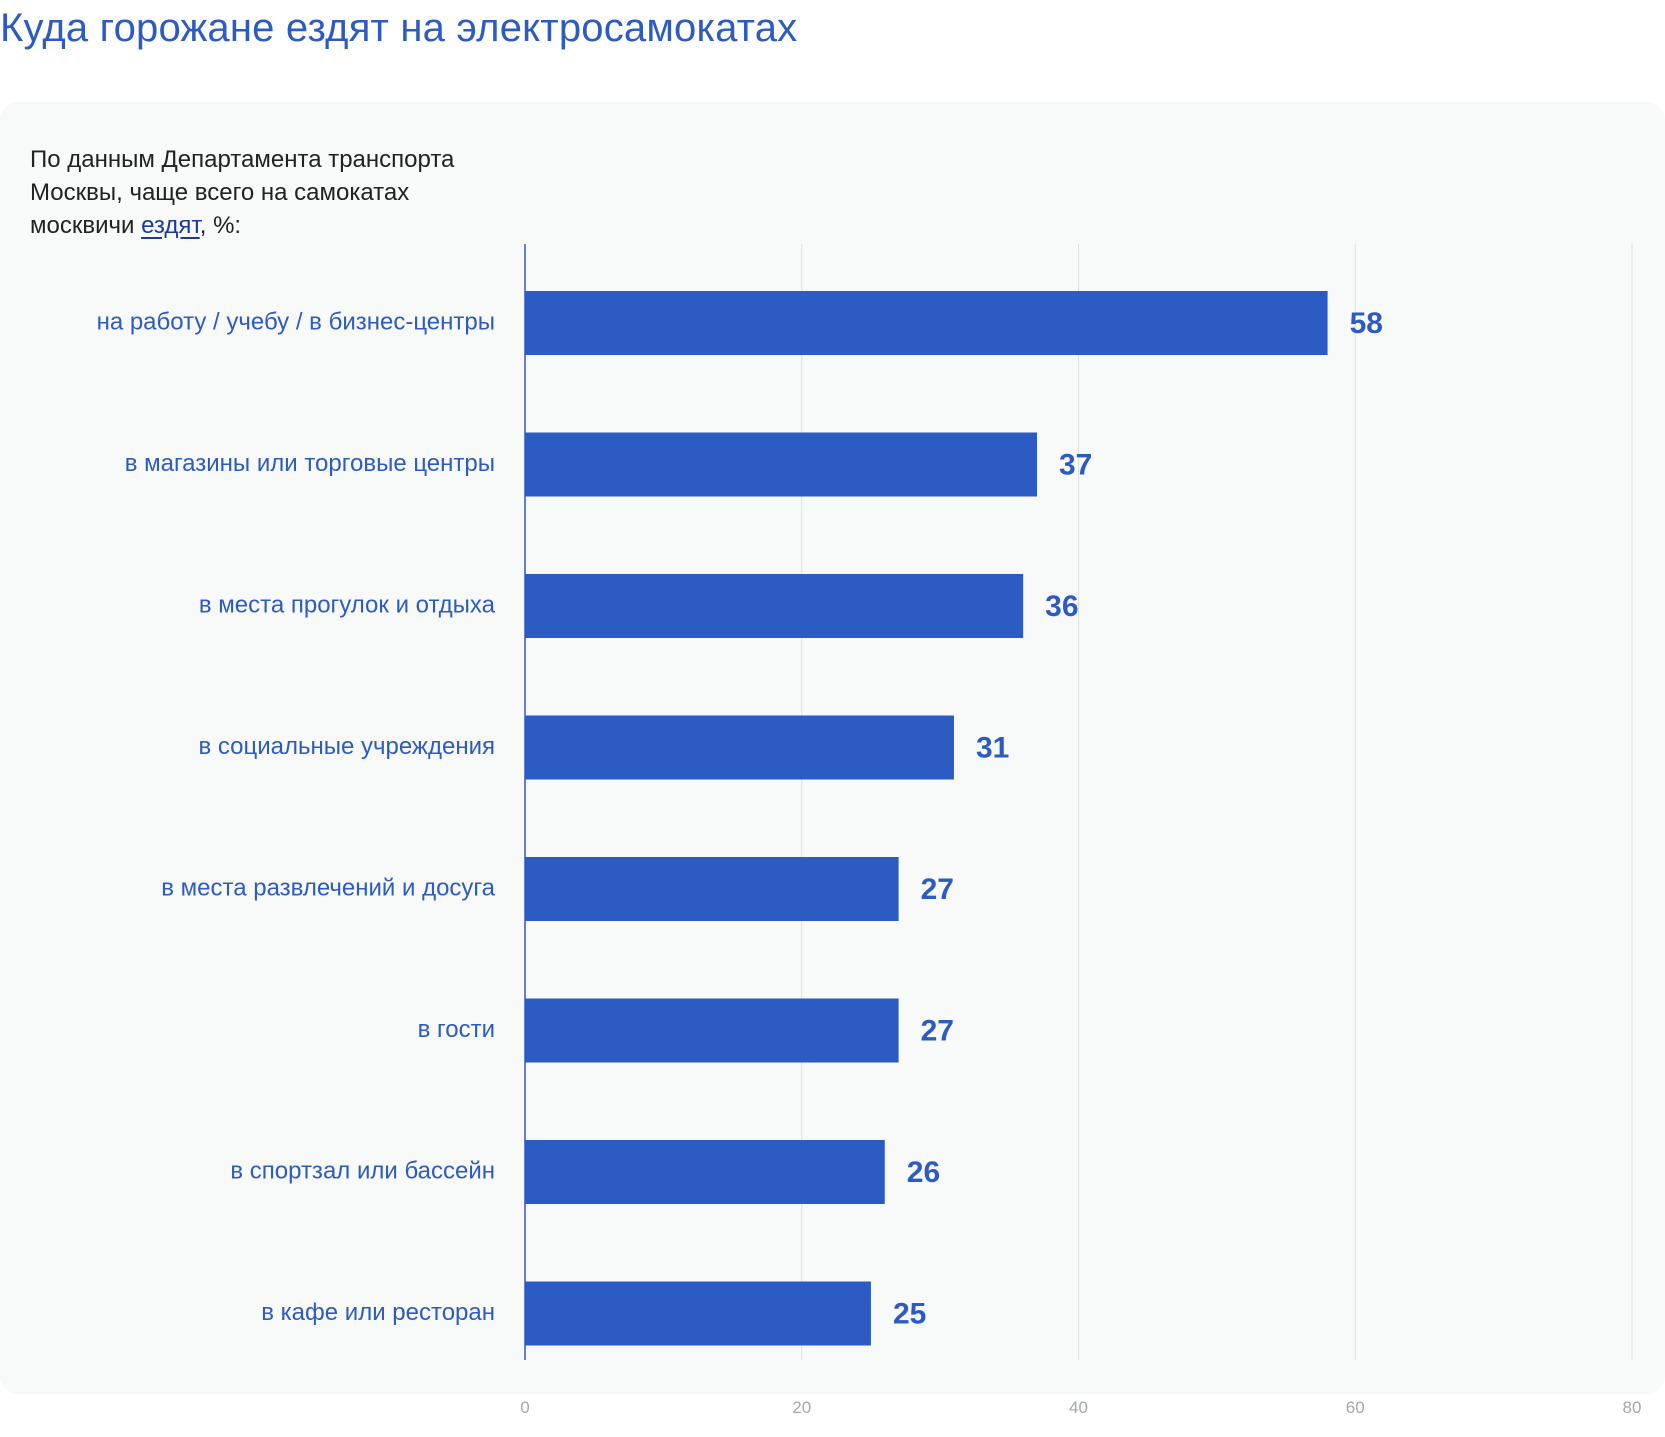 The height and width of the screenshot is (1437, 1665). Describe the element at coordinates (1366, 323) in the screenshot. I see `value-label-0: 58` at that location.